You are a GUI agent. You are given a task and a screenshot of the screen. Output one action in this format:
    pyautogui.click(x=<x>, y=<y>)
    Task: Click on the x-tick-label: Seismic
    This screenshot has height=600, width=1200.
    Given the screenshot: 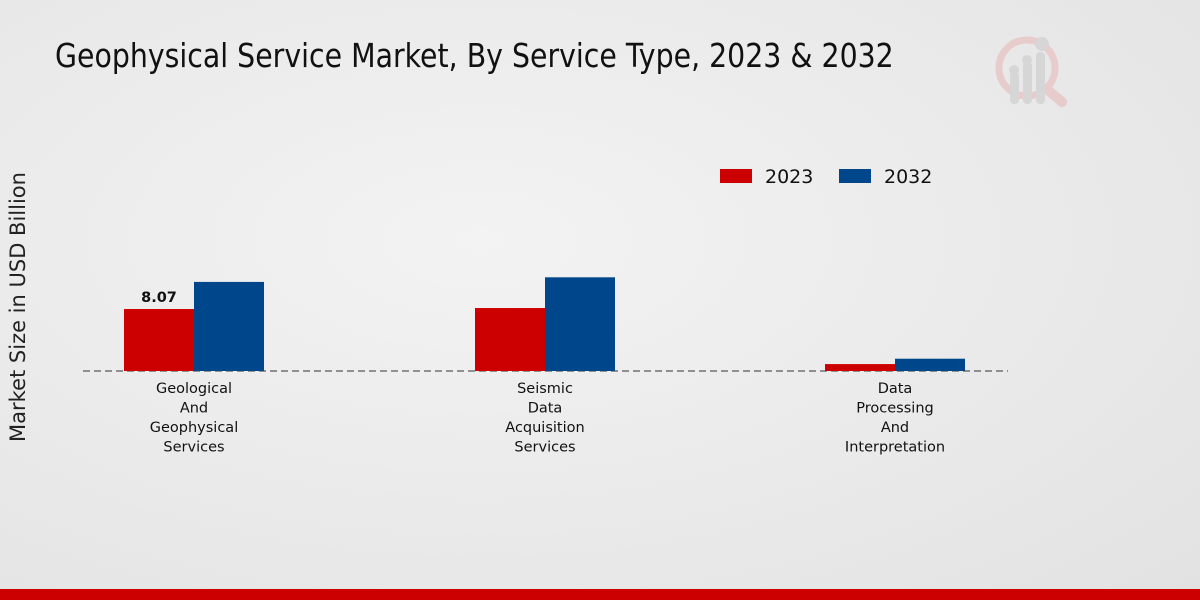 What is the action you would take?
    pyautogui.click(x=545, y=389)
    